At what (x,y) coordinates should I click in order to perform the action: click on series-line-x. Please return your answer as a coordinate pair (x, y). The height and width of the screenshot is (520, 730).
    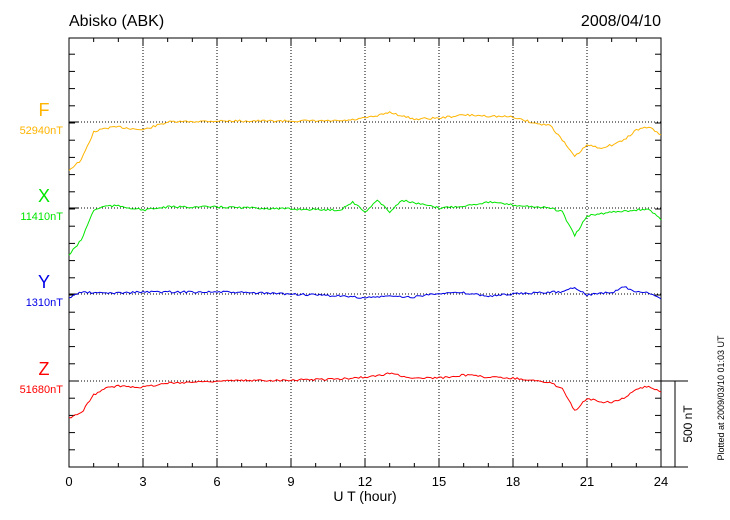
    Looking at the image, I should click on (365, 227).